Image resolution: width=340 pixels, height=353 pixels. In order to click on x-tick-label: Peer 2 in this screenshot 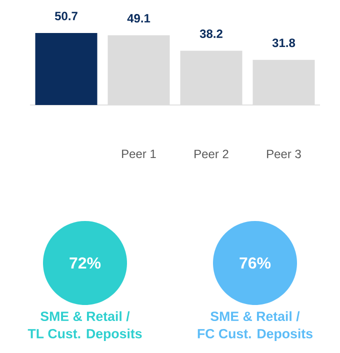, I will do `click(211, 154)`.